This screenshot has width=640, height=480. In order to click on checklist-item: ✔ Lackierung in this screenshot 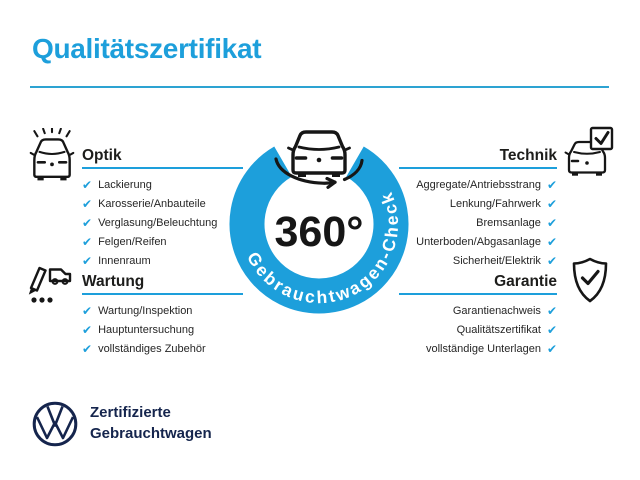, I will do `click(149, 184)`.